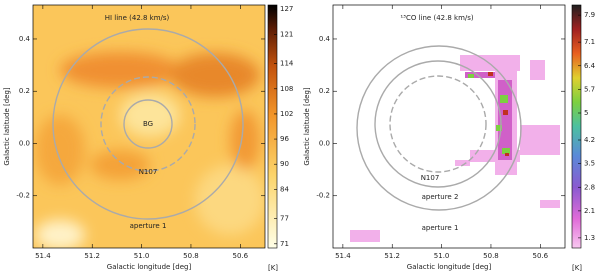 This screenshot has height=276, width=600. I want to click on colorbar-tick-label: 102, so click(286, 114).